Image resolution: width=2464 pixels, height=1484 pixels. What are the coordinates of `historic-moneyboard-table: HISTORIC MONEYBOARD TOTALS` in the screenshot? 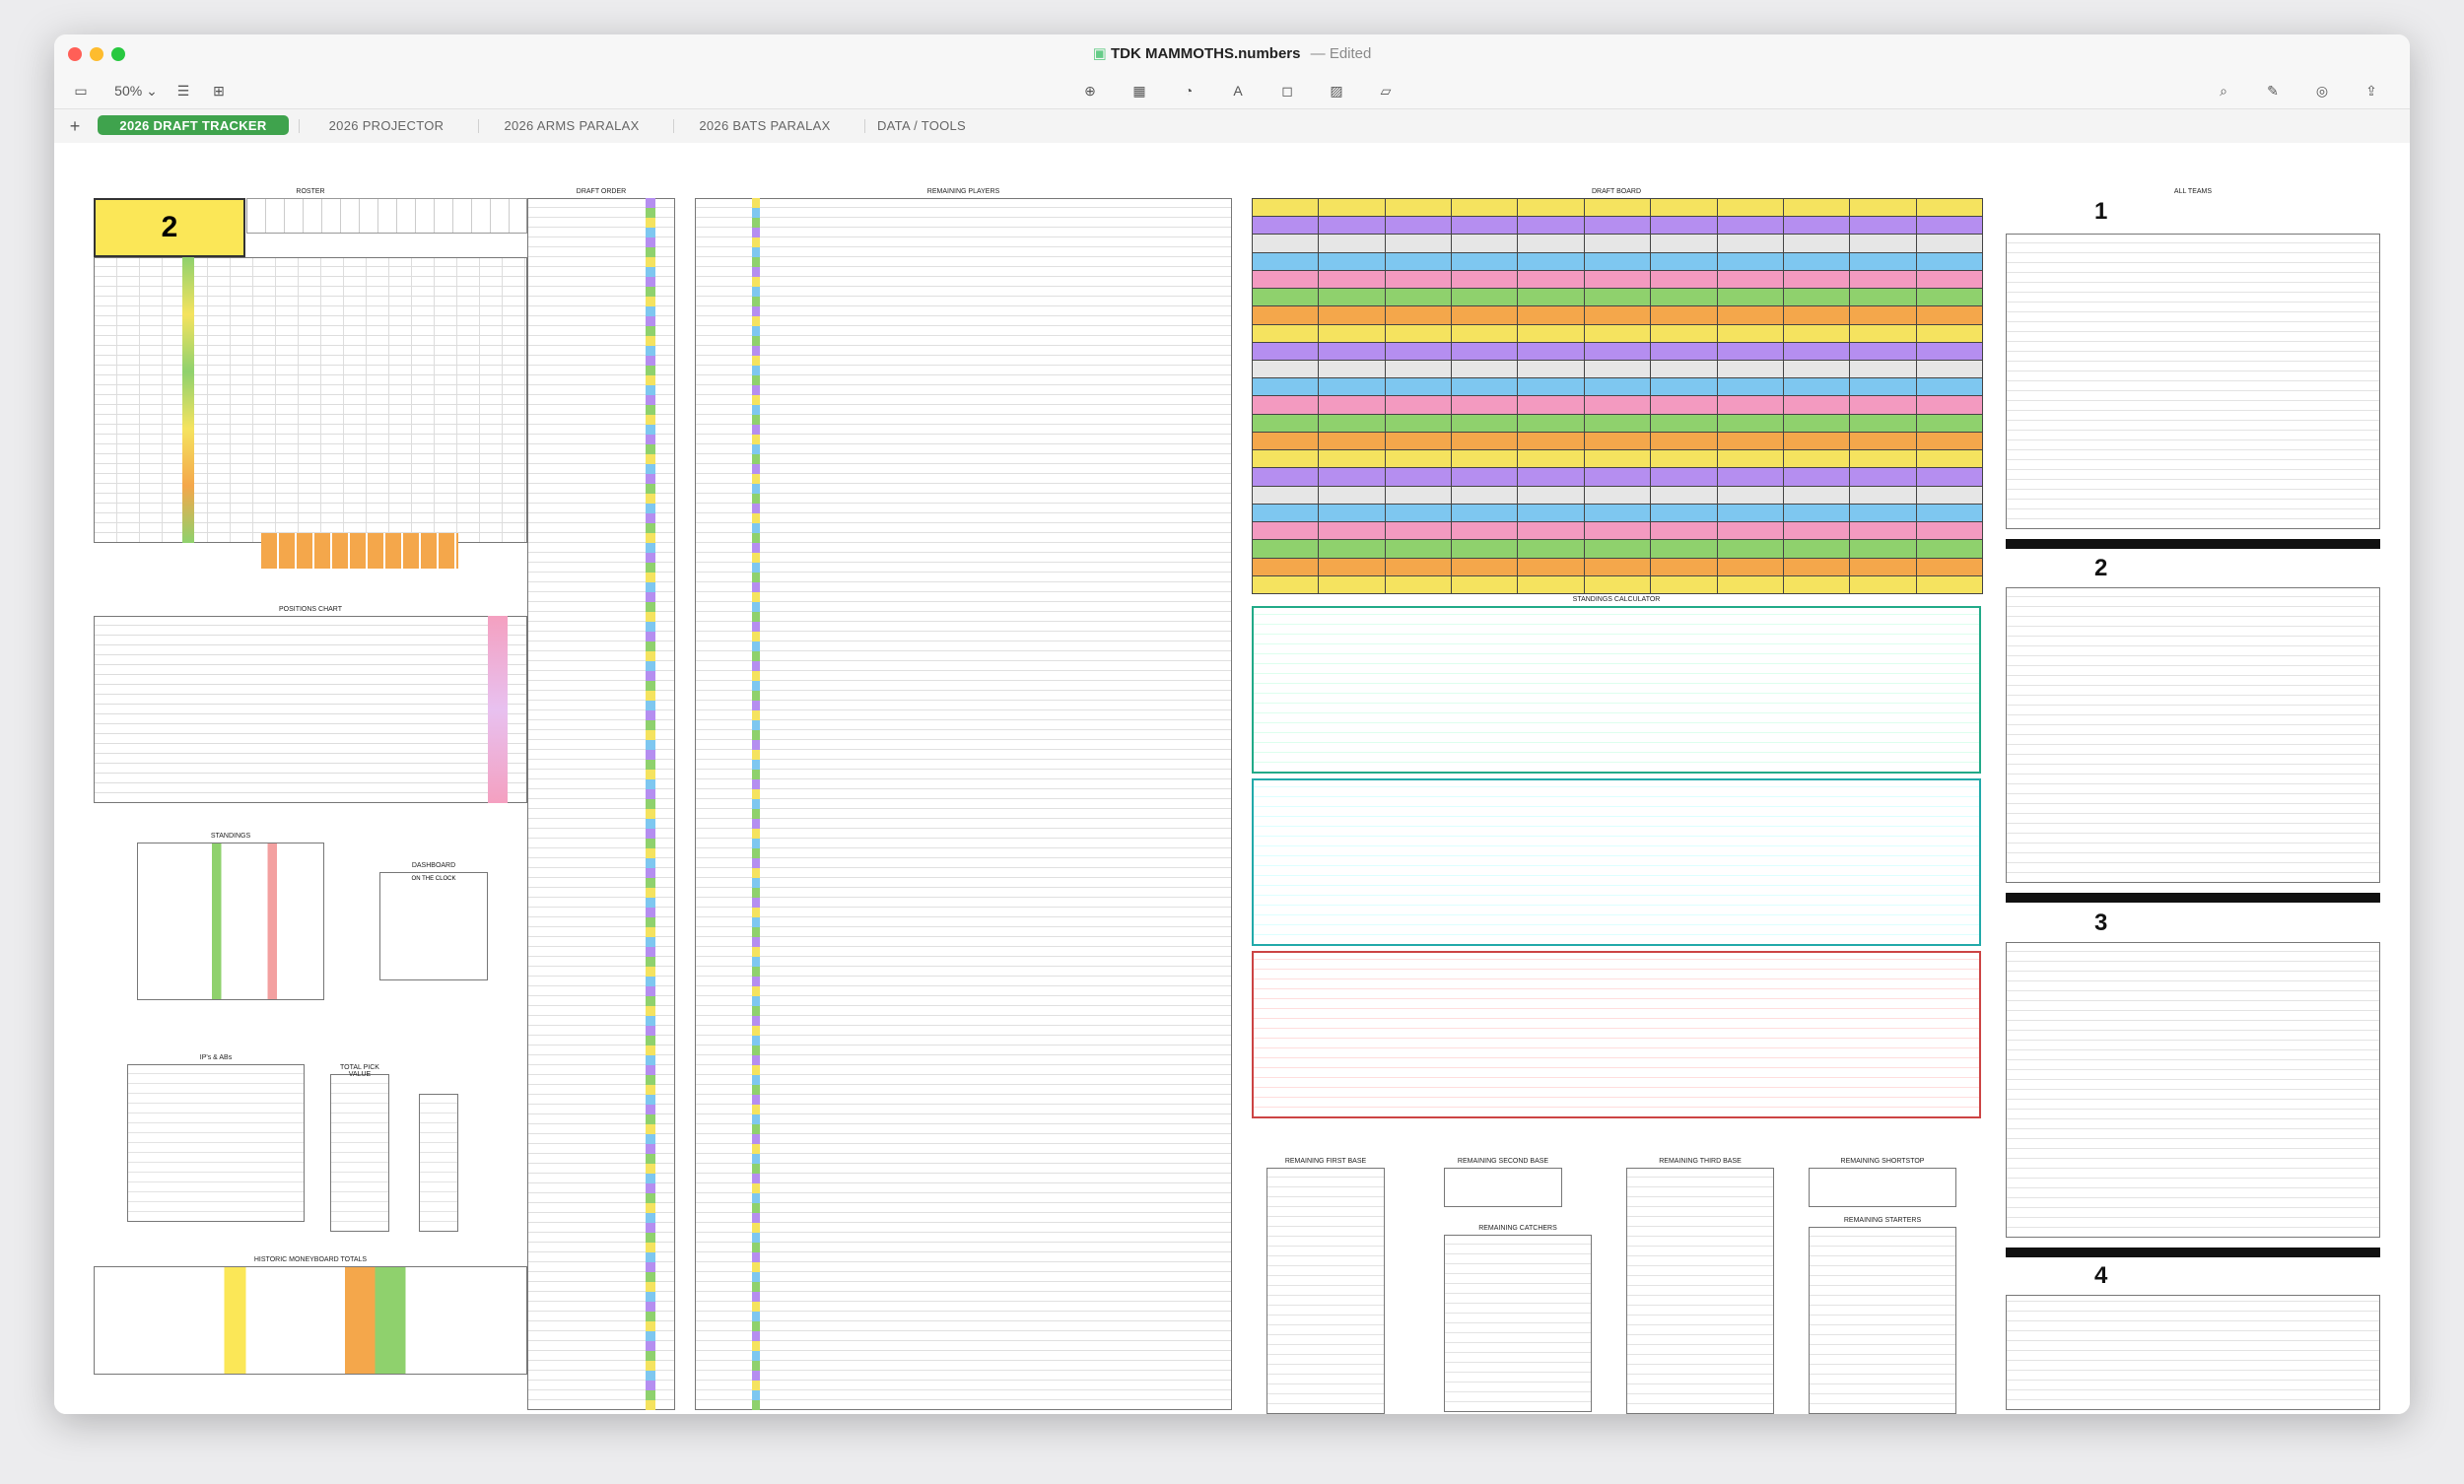 It's located at (310, 1315).